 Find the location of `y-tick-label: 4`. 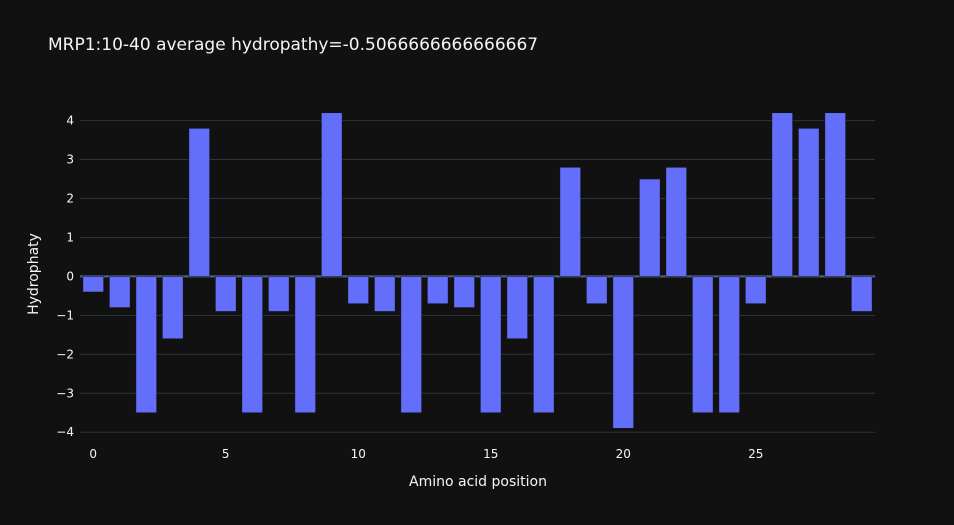

y-tick-label: 4 is located at coordinates (70, 121).